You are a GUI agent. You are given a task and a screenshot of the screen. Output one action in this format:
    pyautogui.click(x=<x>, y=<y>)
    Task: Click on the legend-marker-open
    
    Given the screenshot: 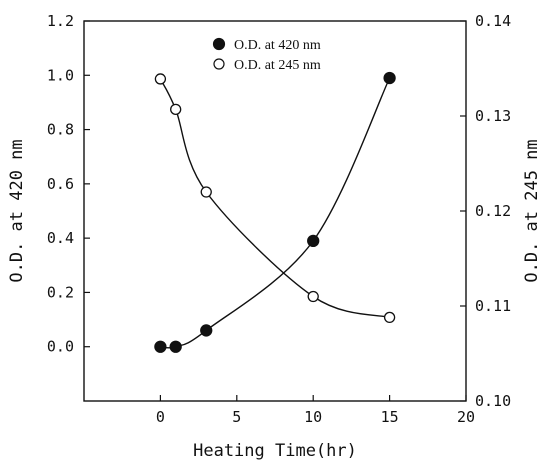 What is the action you would take?
    pyautogui.click(x=219, y=64)
    